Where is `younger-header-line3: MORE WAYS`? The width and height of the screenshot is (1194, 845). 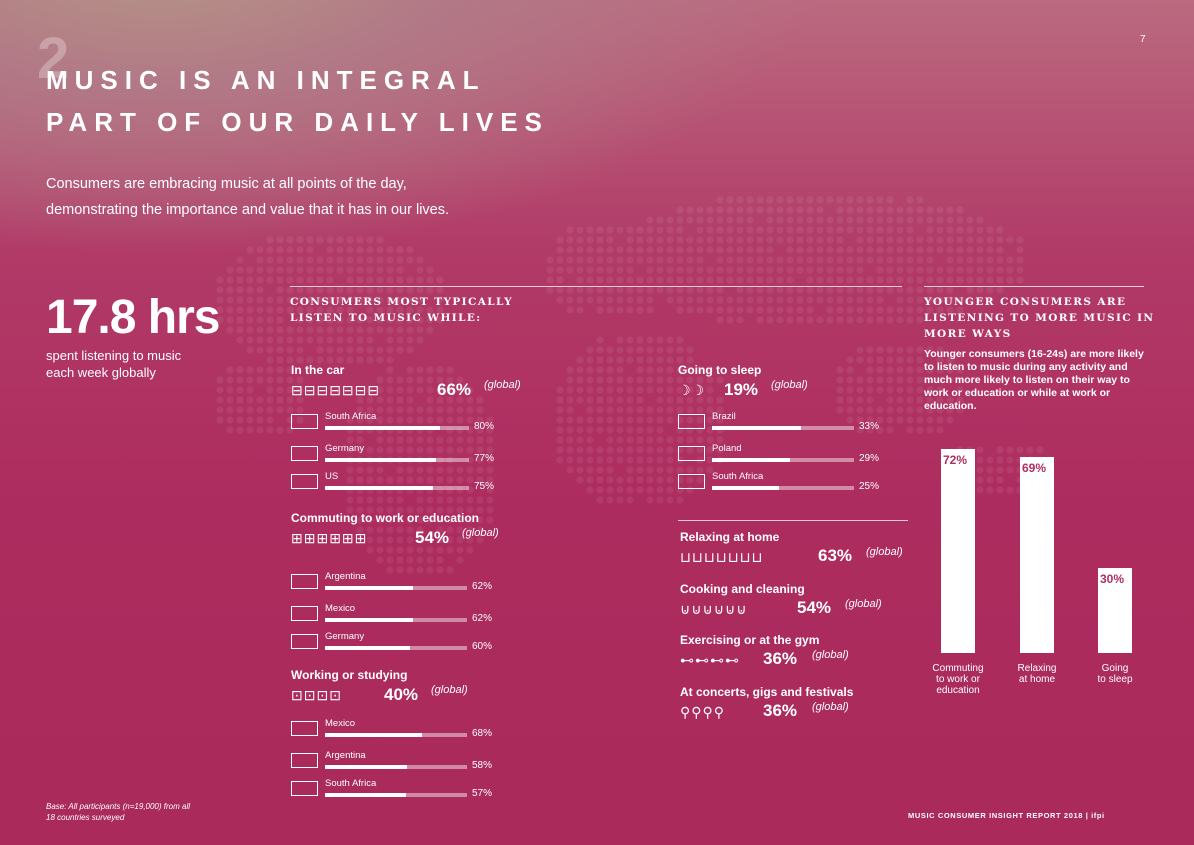
younger-header-line3: MORE WAYS is located at coordinates (968, 334).